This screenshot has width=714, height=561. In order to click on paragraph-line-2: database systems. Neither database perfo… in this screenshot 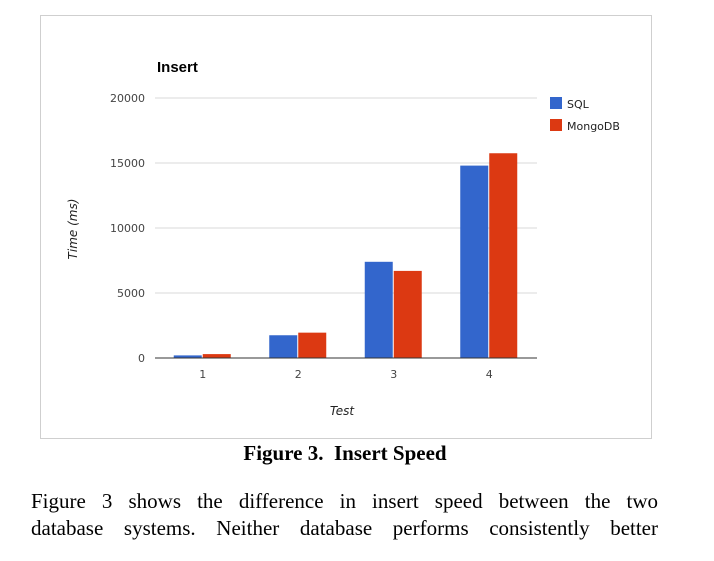, I will do `click(344, 528)`.